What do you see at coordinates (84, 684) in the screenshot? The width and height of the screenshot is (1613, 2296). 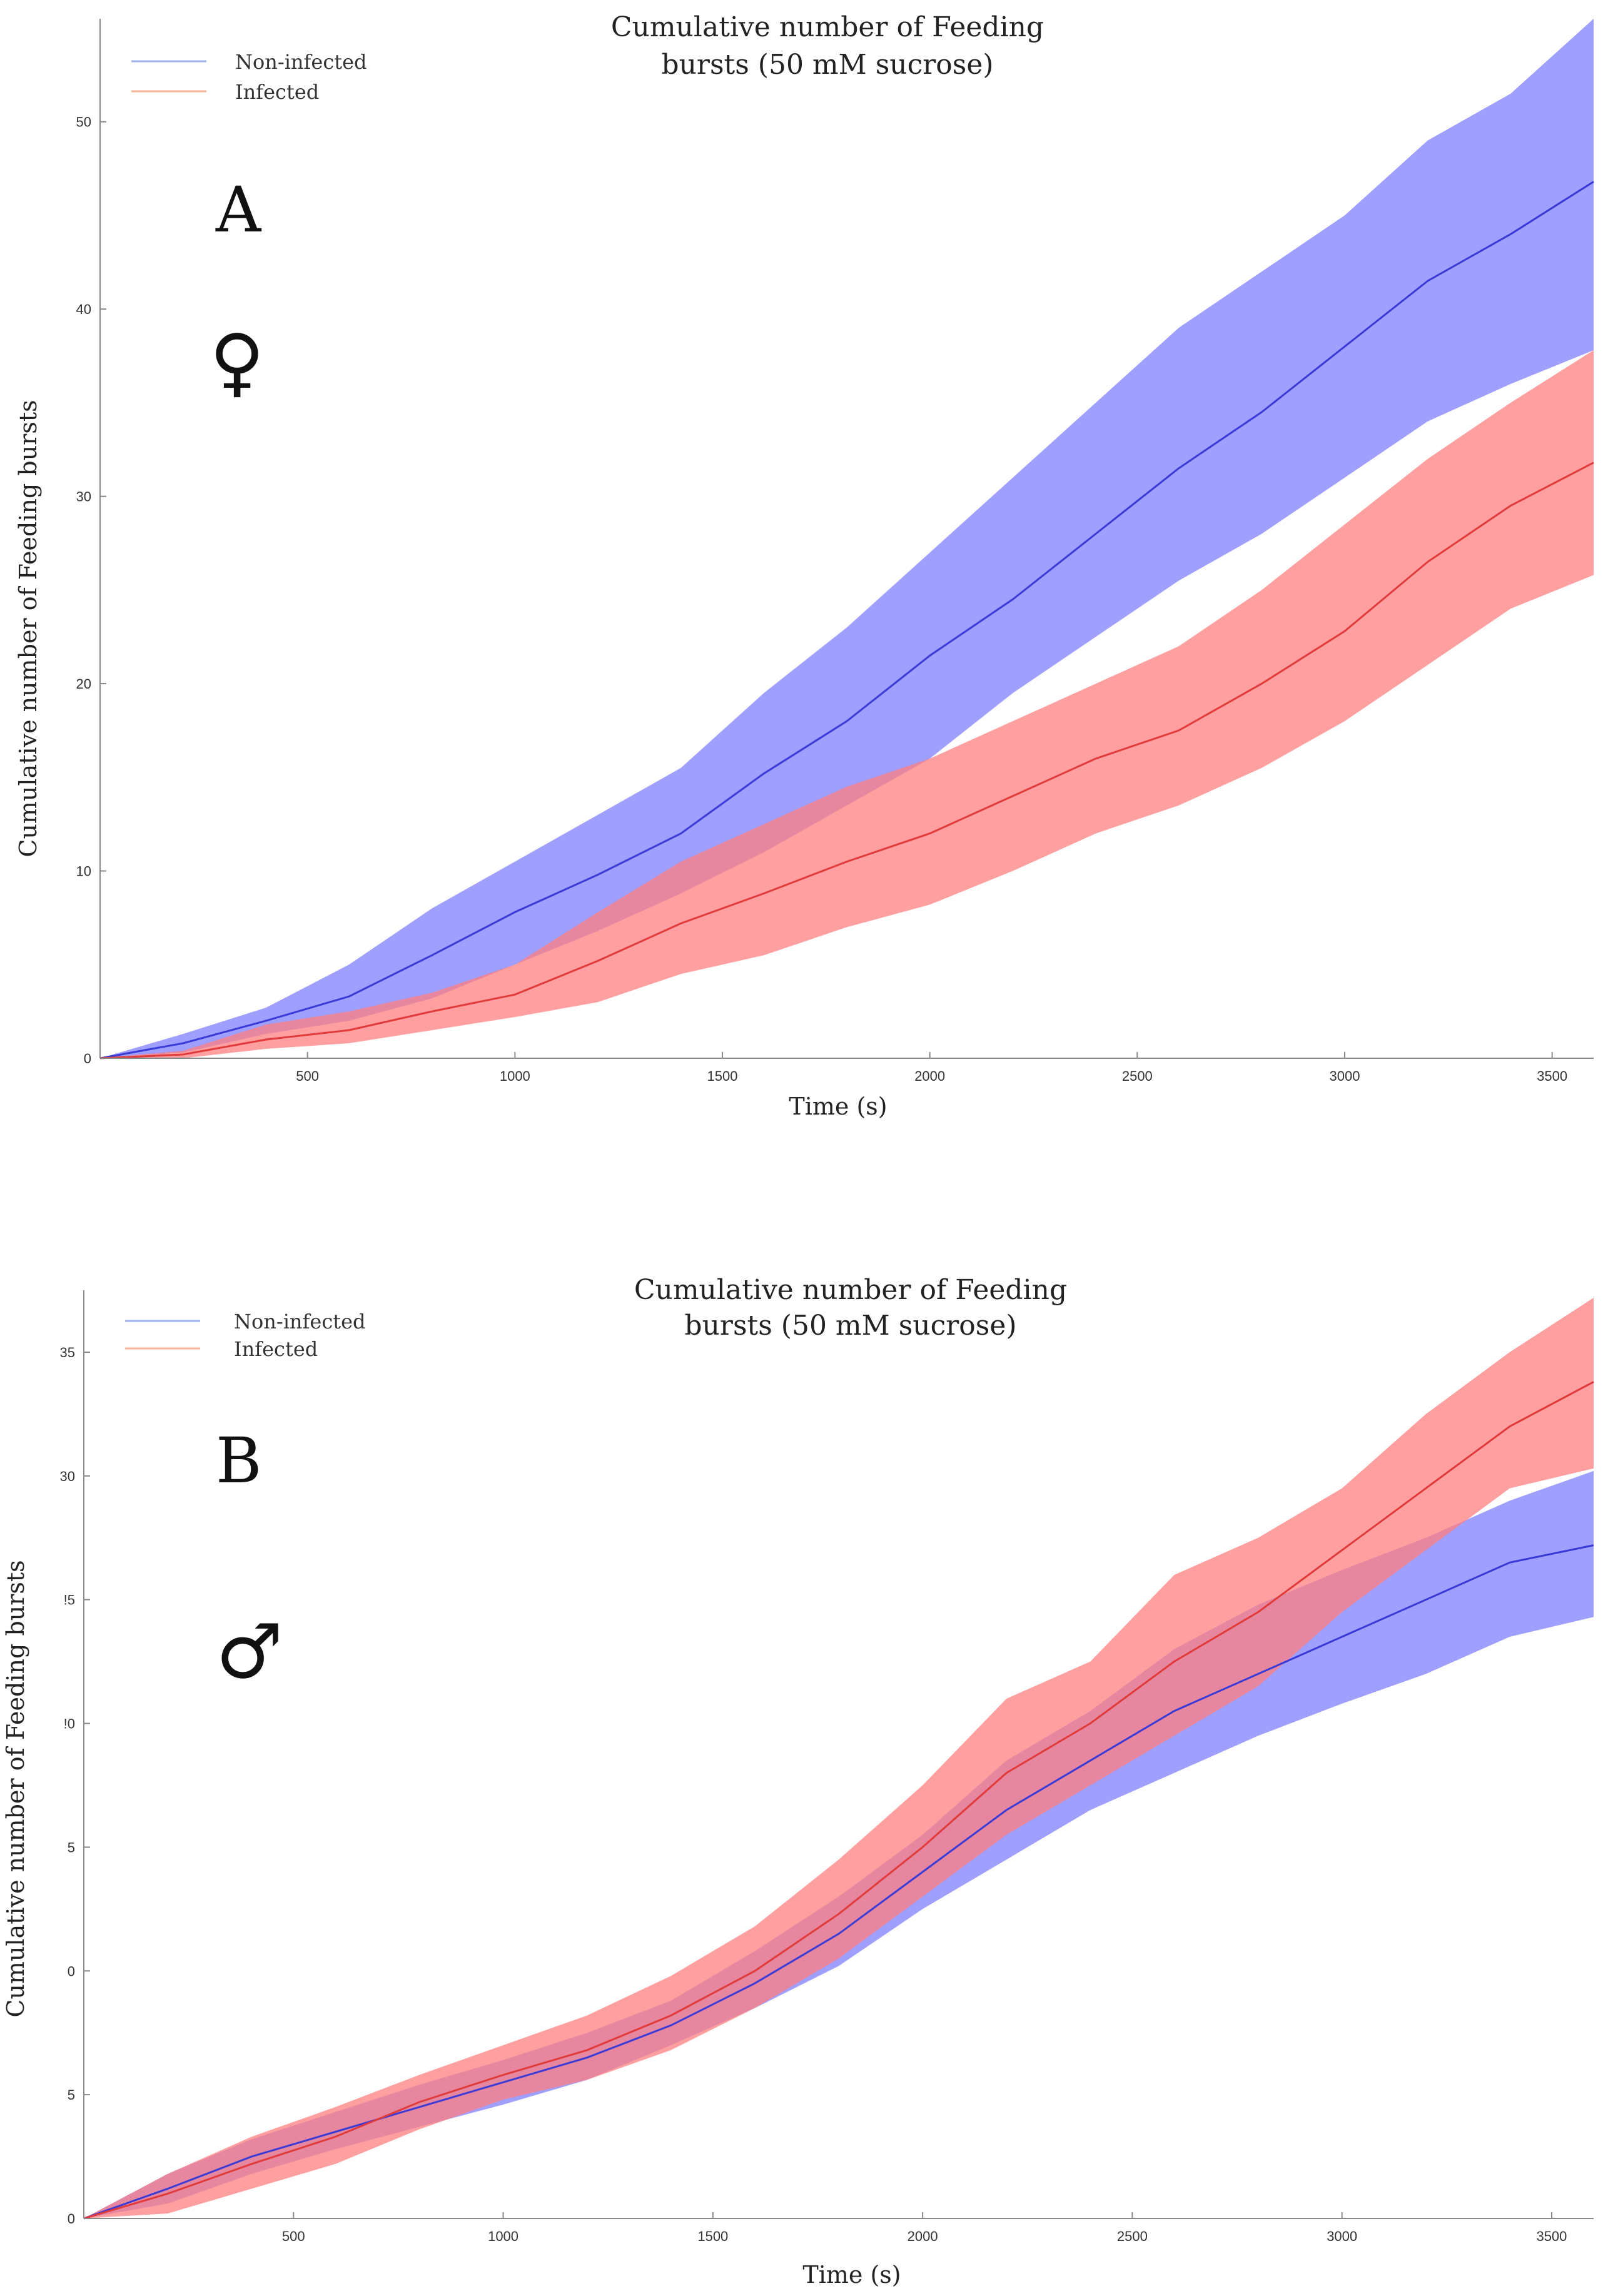 I see `y-tick-label: 20` at bounding box center [84, 684].